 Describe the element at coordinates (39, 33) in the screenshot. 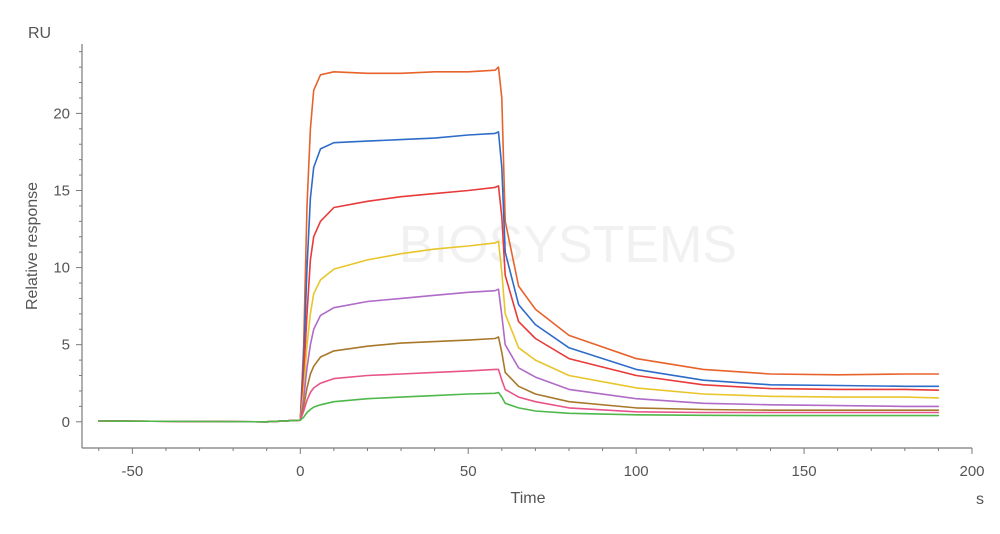

I see `y-unit-label: RU` at that location.